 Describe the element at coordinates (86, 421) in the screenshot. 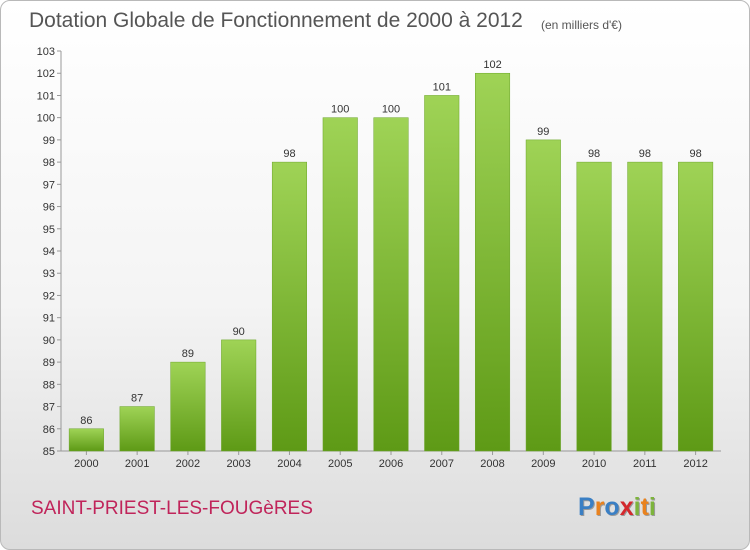

I see `data-label: 86` at that location.